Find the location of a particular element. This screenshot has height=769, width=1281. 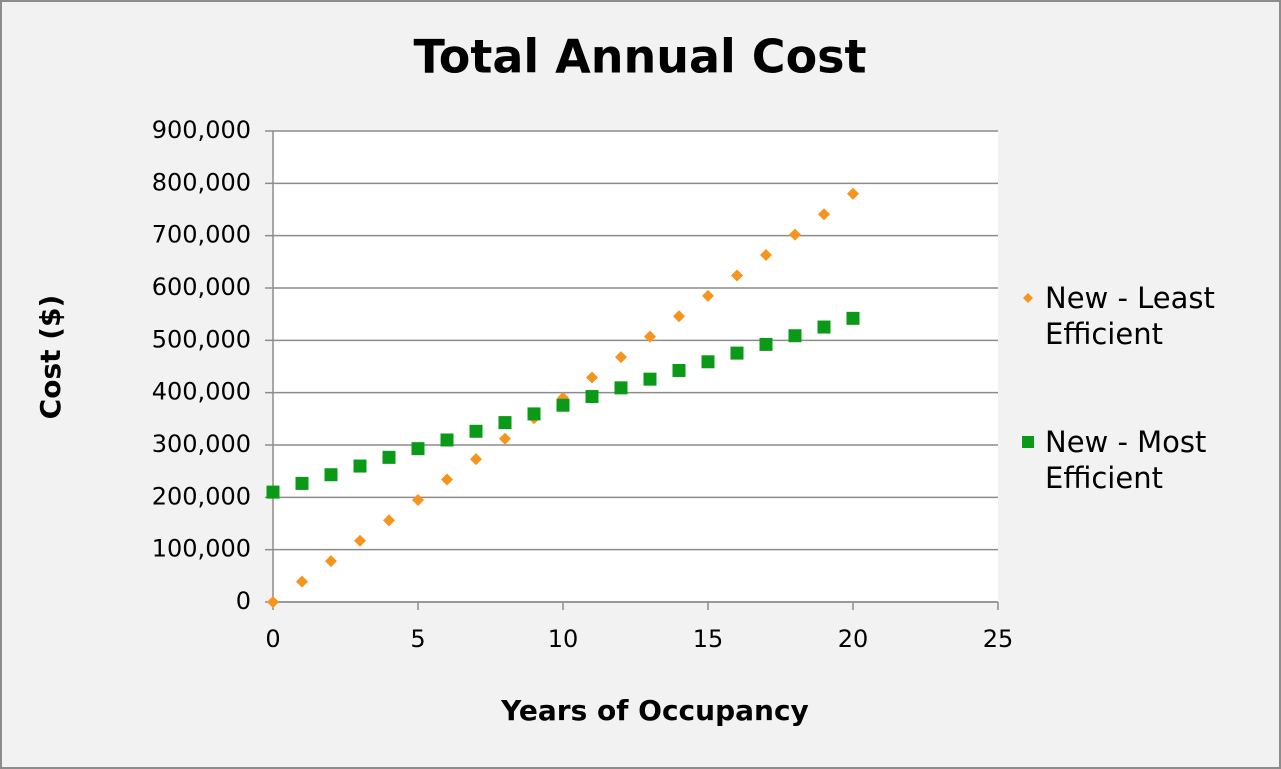

y-tick-label: 600,000 is located at coordinates (201, 287).